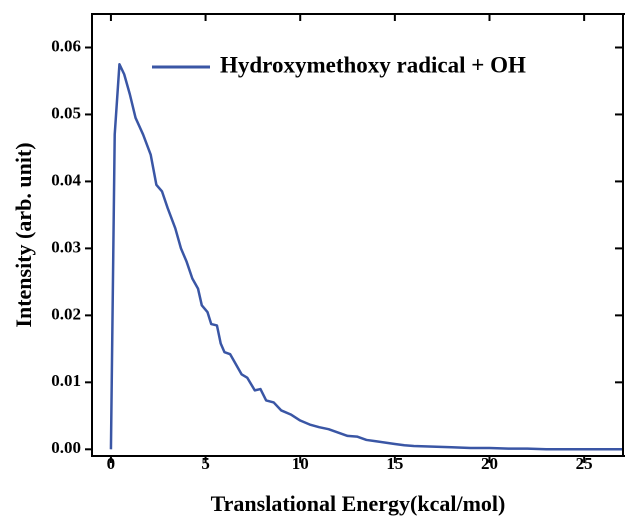 The width and height of the screenshot is (625, 525). I want to click on x-tick-label: 10, so click(300, 463).